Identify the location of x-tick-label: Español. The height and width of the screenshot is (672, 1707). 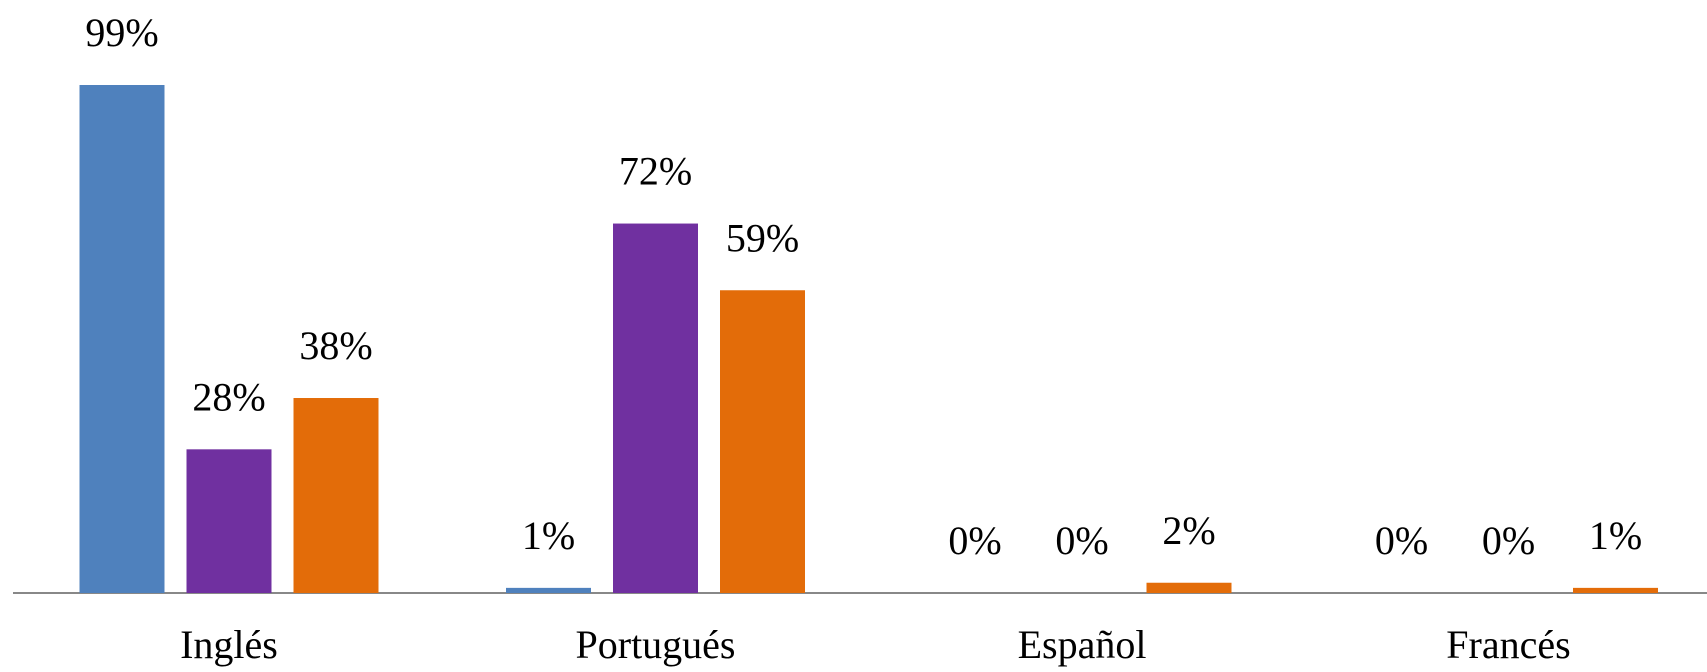
(1082, 644).